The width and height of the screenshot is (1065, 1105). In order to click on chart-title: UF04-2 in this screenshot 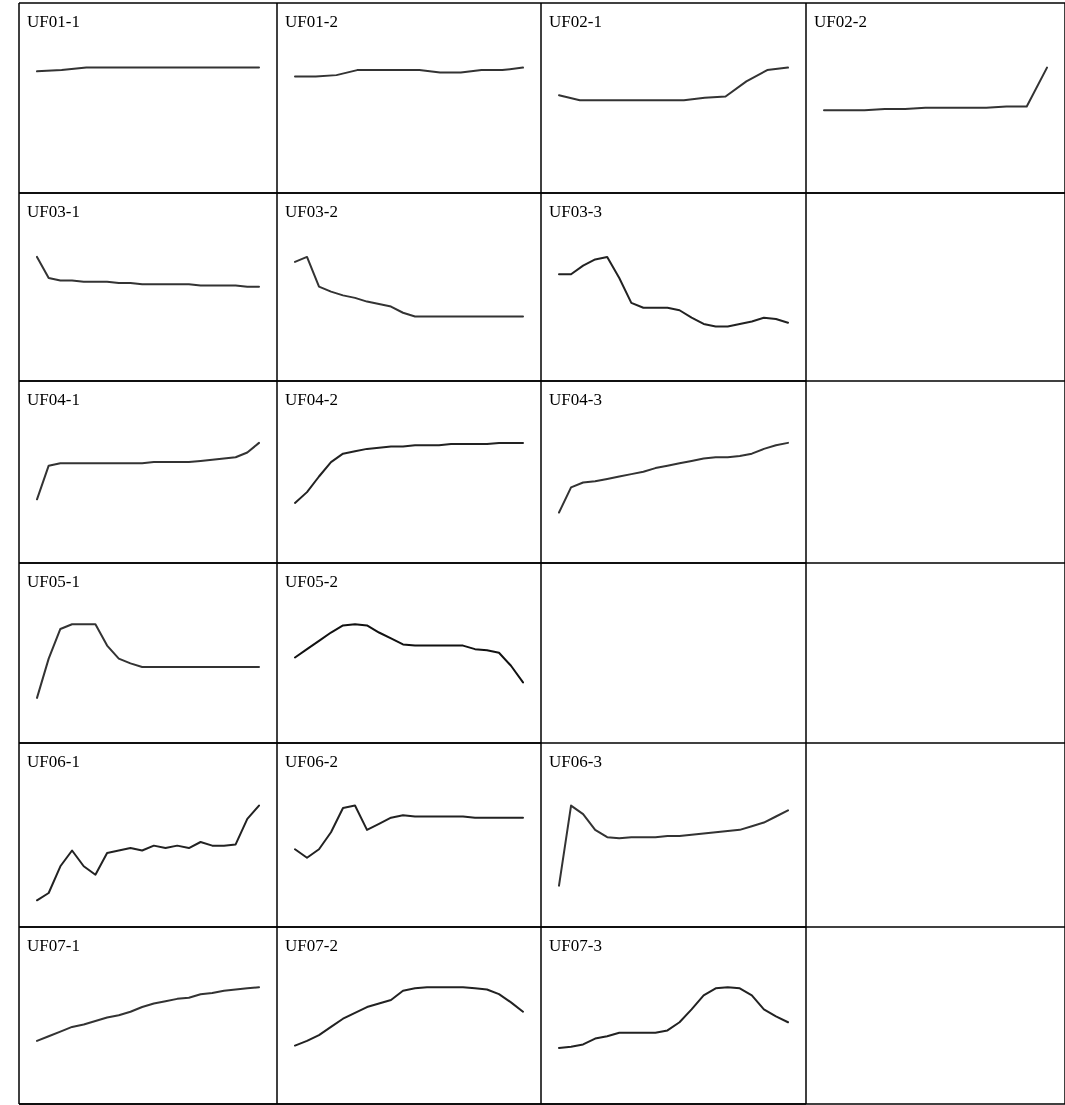, I will do `click(311, 399)`.